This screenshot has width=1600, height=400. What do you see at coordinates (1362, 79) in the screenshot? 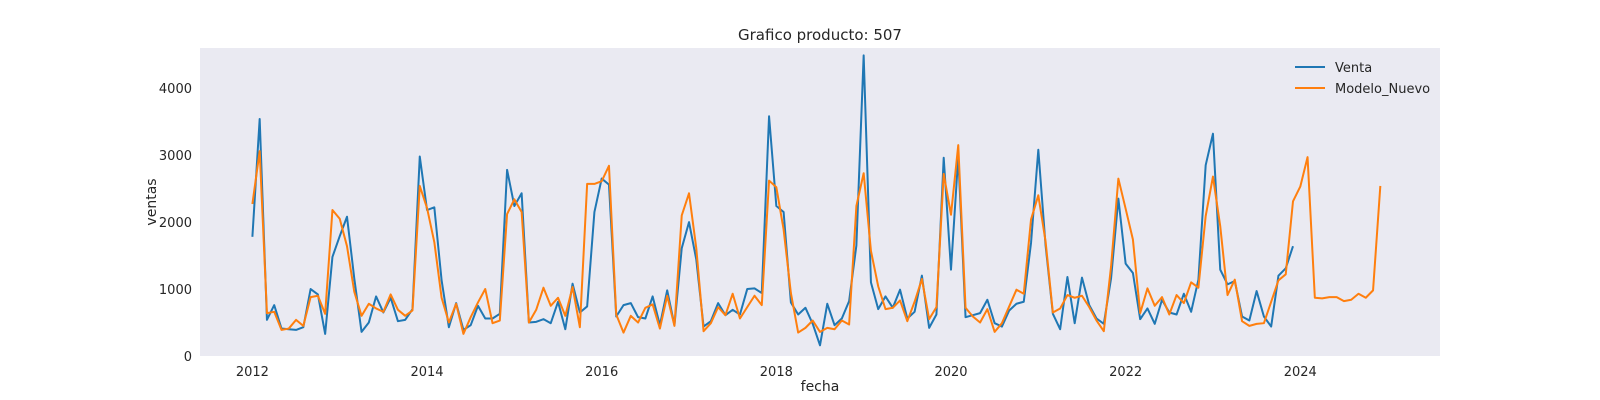
I see `legend: Venta Modelo_Nuevo` at bounding box center [1362, 79].